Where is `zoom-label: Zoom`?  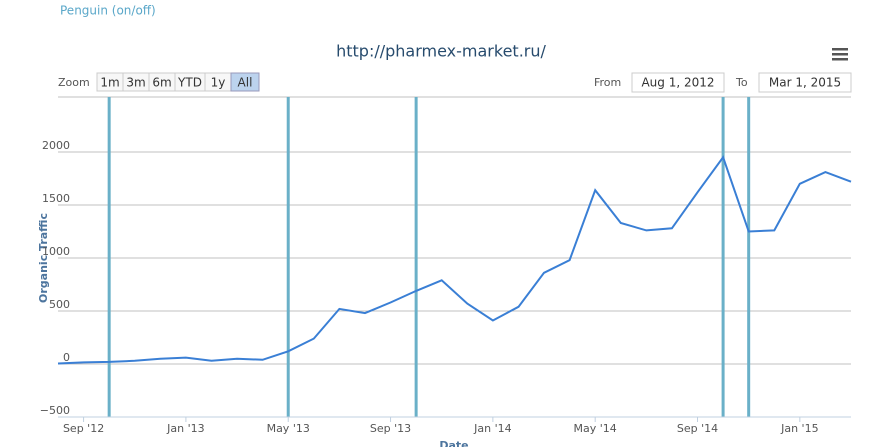
zoom-label: Zoom is located at coordinates (74, 82).